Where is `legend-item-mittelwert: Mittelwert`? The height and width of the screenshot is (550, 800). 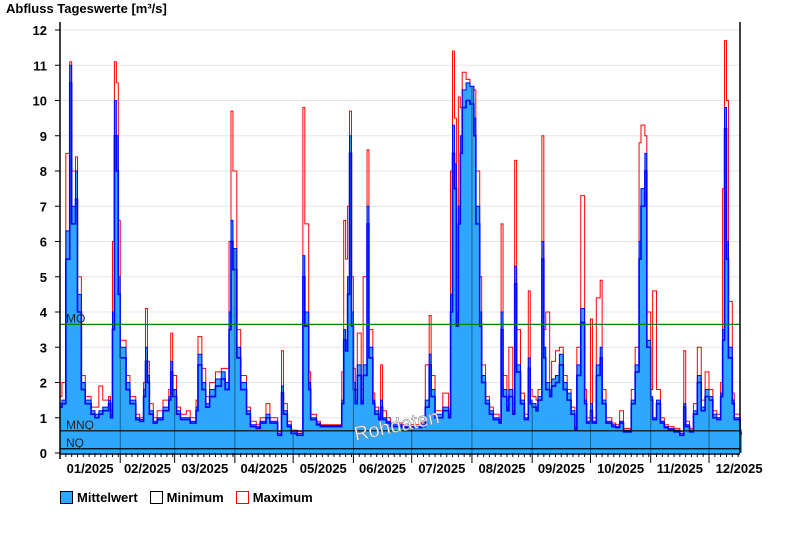 legend-item-mittelwert: Mittelwert is located at coordinates (99, 497).